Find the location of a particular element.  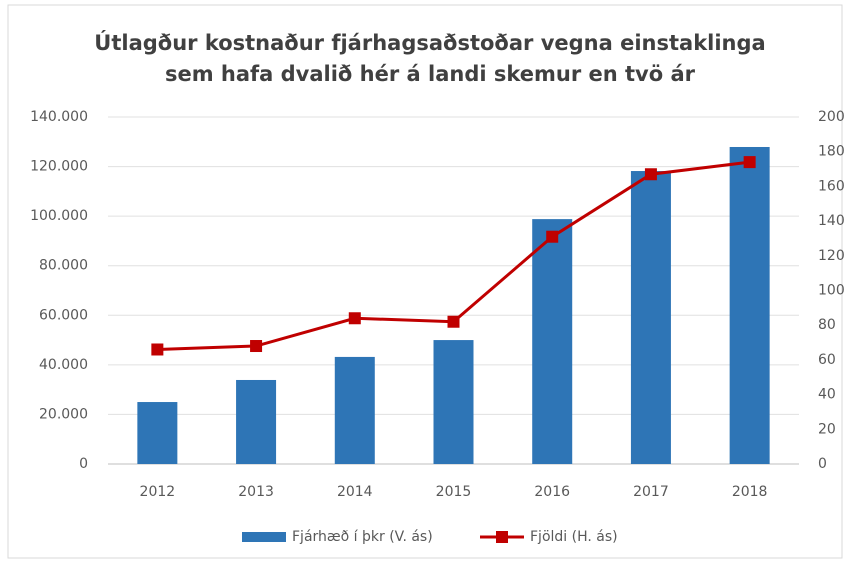

y2-tick-label: 160 is located at coordinates (831, 186).